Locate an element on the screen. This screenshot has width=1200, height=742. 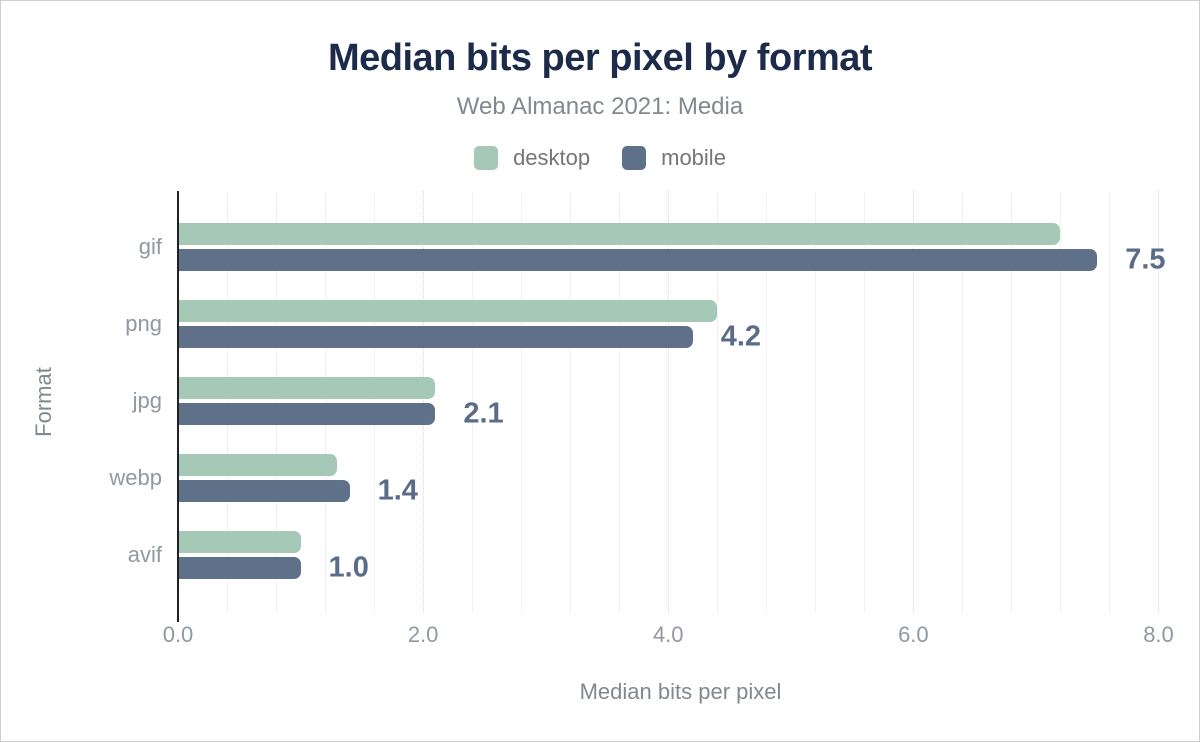
chart-title: Median bits per pixel by format is located at coordinates (600, 58).